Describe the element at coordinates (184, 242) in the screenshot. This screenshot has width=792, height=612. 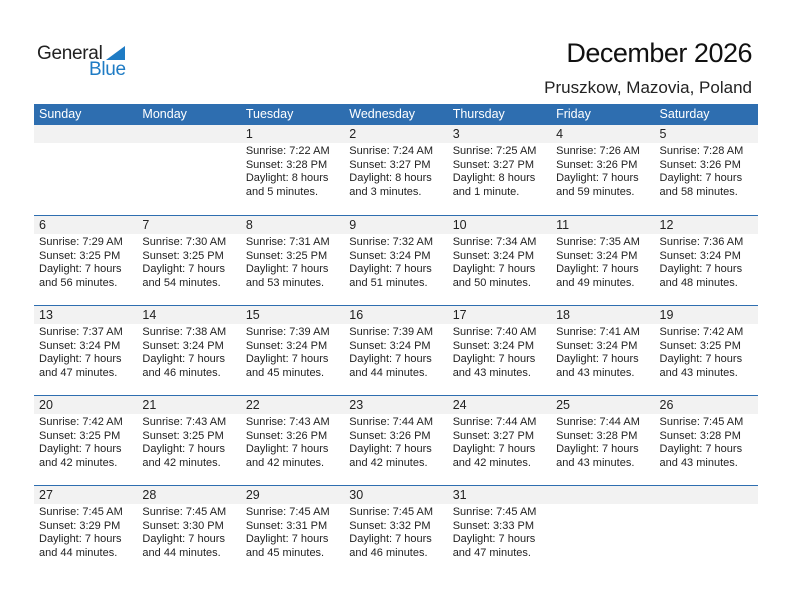
I see `sunrise-text: Sunrise: 7:30 AM` at that location.